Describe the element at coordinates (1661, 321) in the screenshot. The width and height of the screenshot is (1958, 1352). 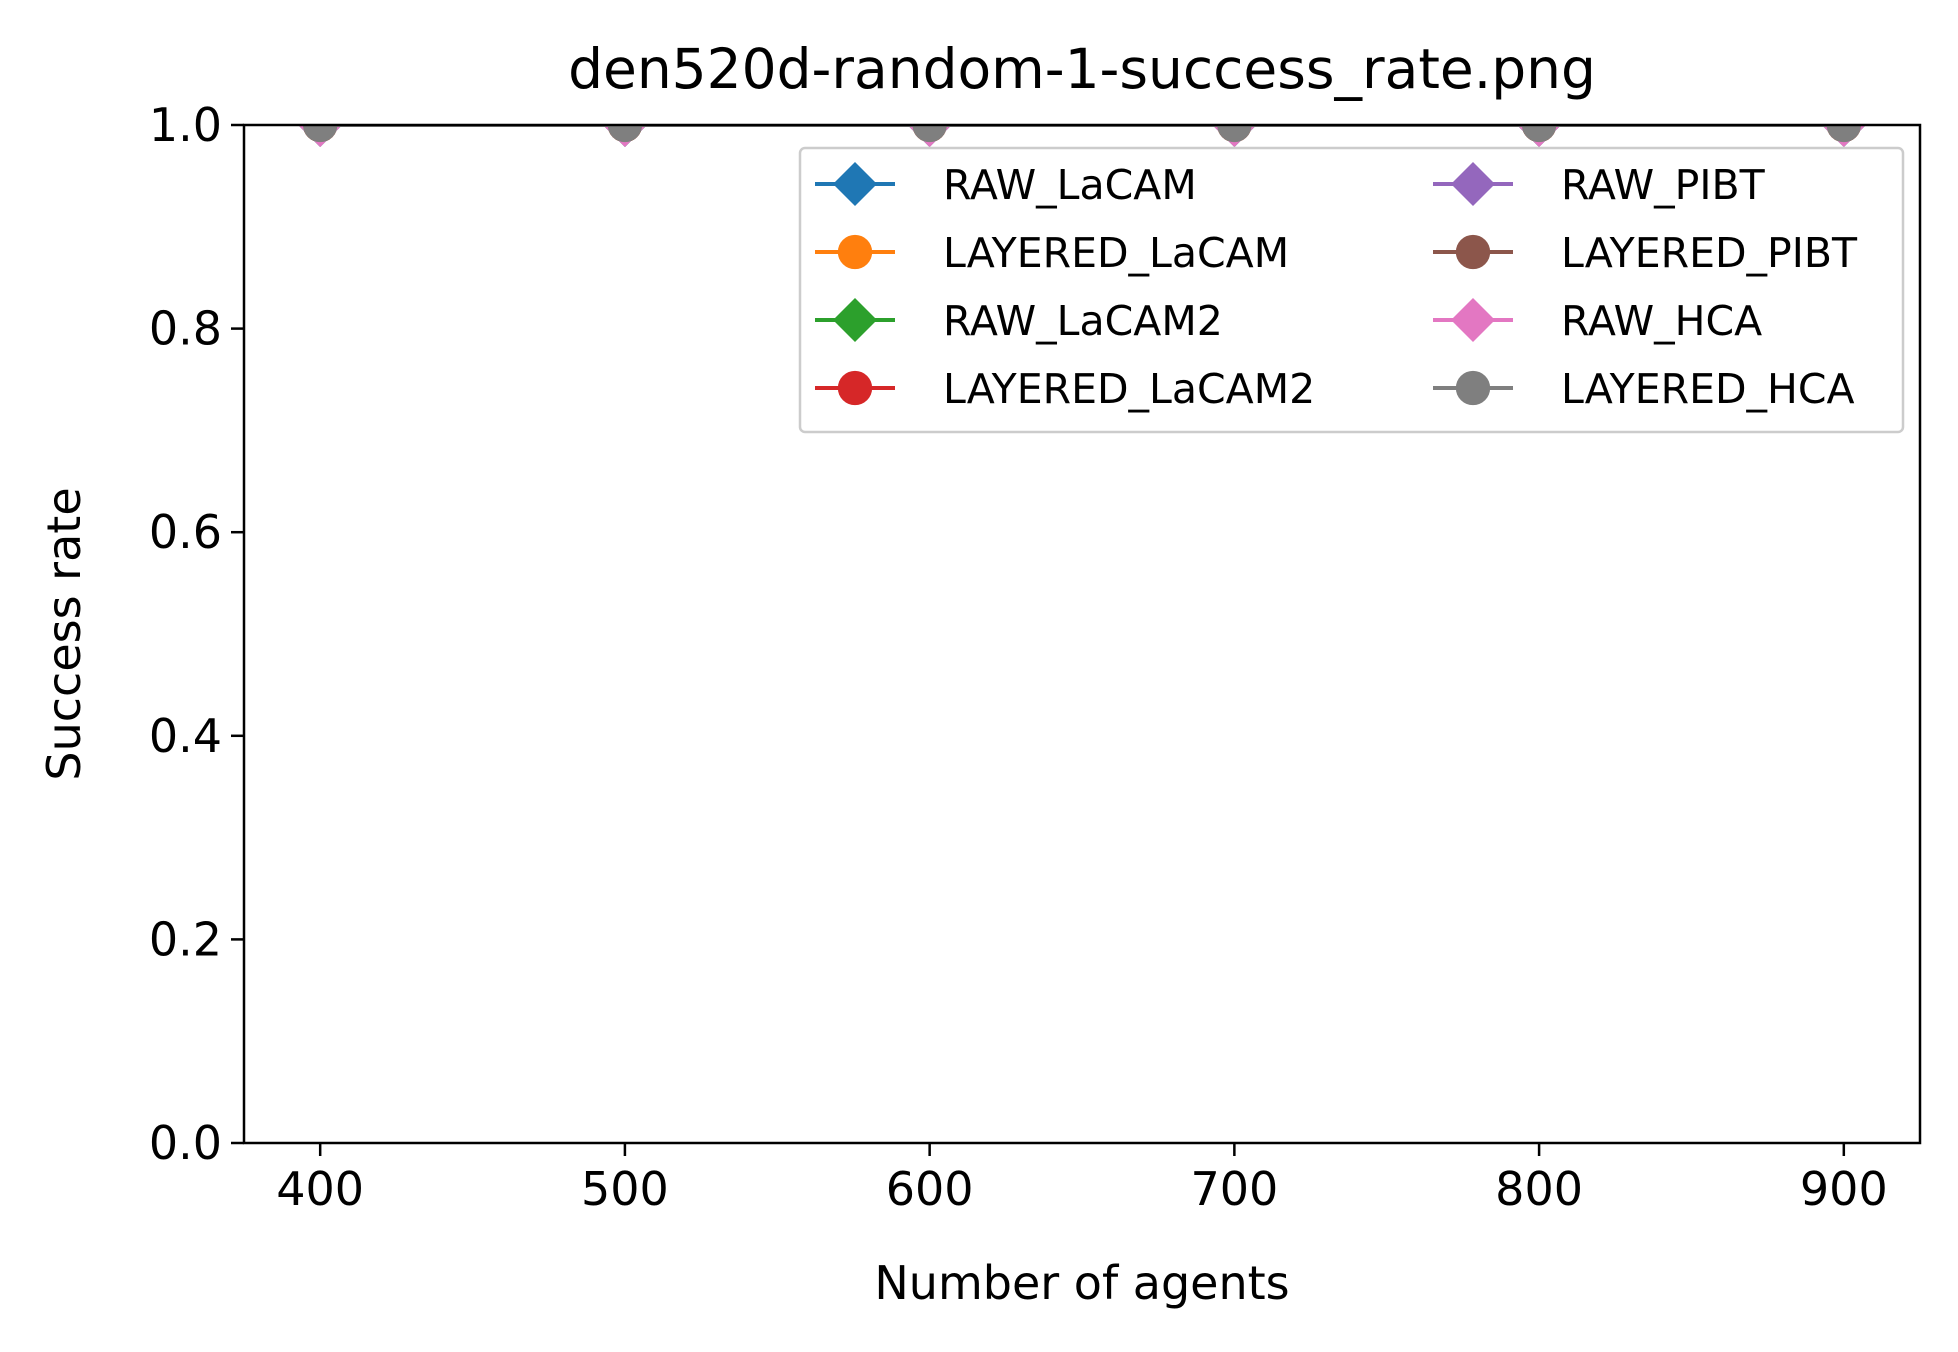
I see `legend-label: RAW_HCA` at that location.